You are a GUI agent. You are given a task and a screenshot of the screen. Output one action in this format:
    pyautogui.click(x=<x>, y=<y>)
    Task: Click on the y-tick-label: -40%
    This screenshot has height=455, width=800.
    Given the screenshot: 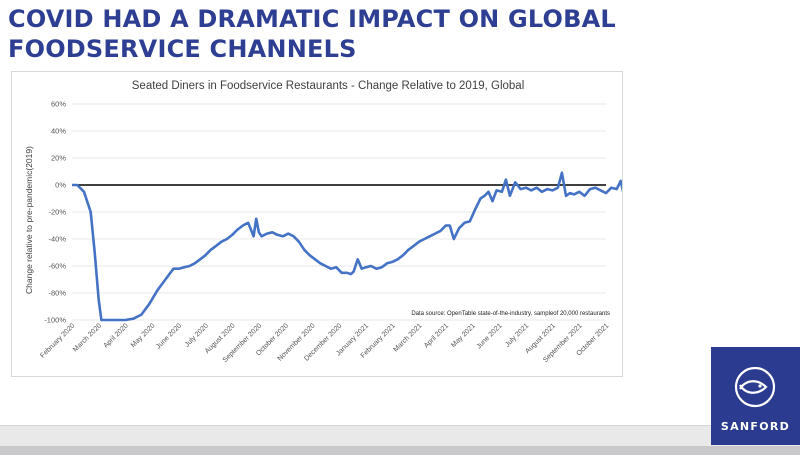 What is the action you would take?
    pyautogui.click(x=57, y=239)
    